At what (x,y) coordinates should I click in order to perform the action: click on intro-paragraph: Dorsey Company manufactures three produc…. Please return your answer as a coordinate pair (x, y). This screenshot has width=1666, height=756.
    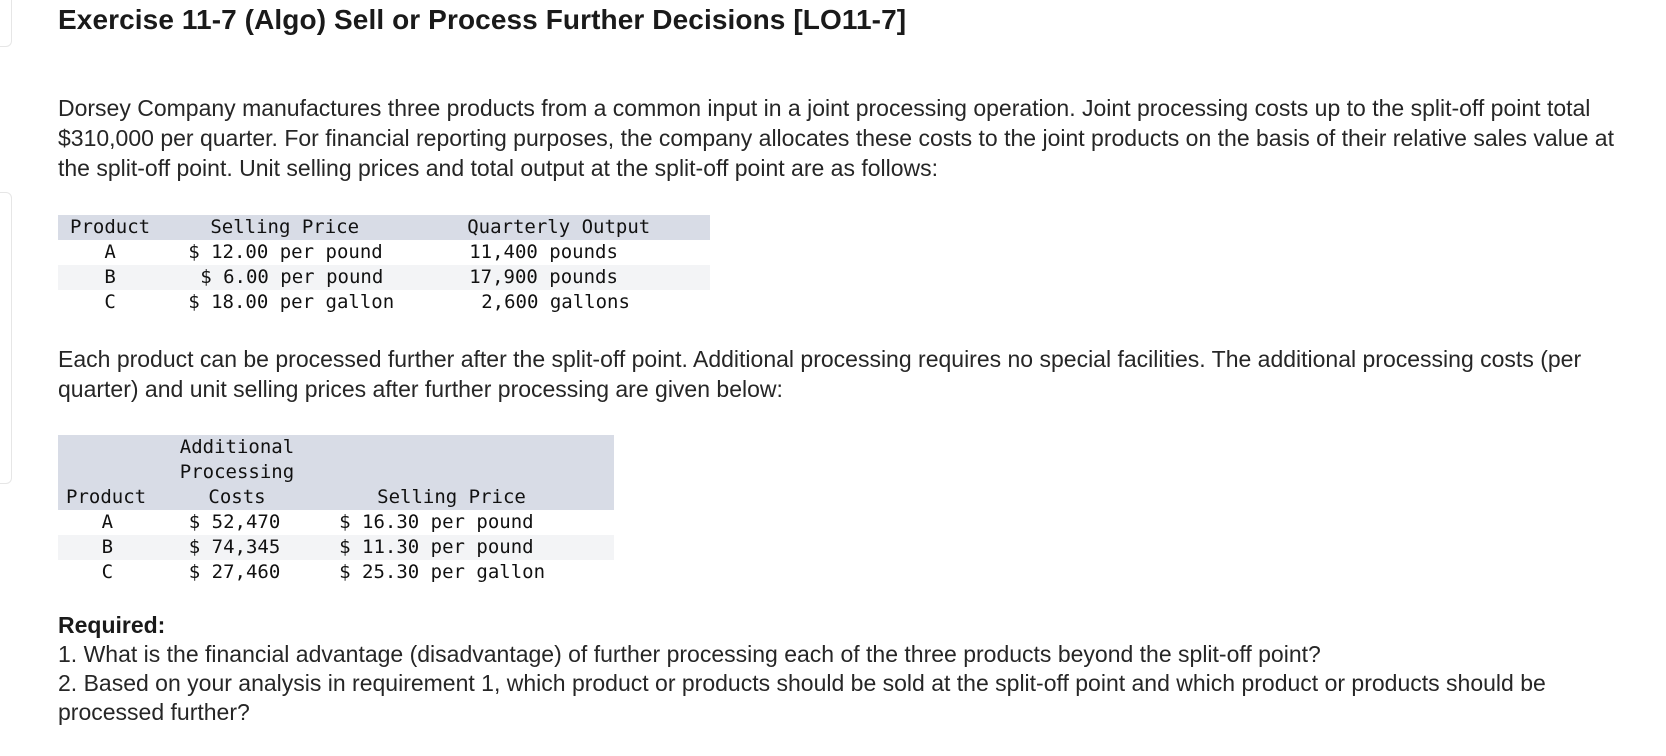
    Looking at the image, I should click on (836, 138).